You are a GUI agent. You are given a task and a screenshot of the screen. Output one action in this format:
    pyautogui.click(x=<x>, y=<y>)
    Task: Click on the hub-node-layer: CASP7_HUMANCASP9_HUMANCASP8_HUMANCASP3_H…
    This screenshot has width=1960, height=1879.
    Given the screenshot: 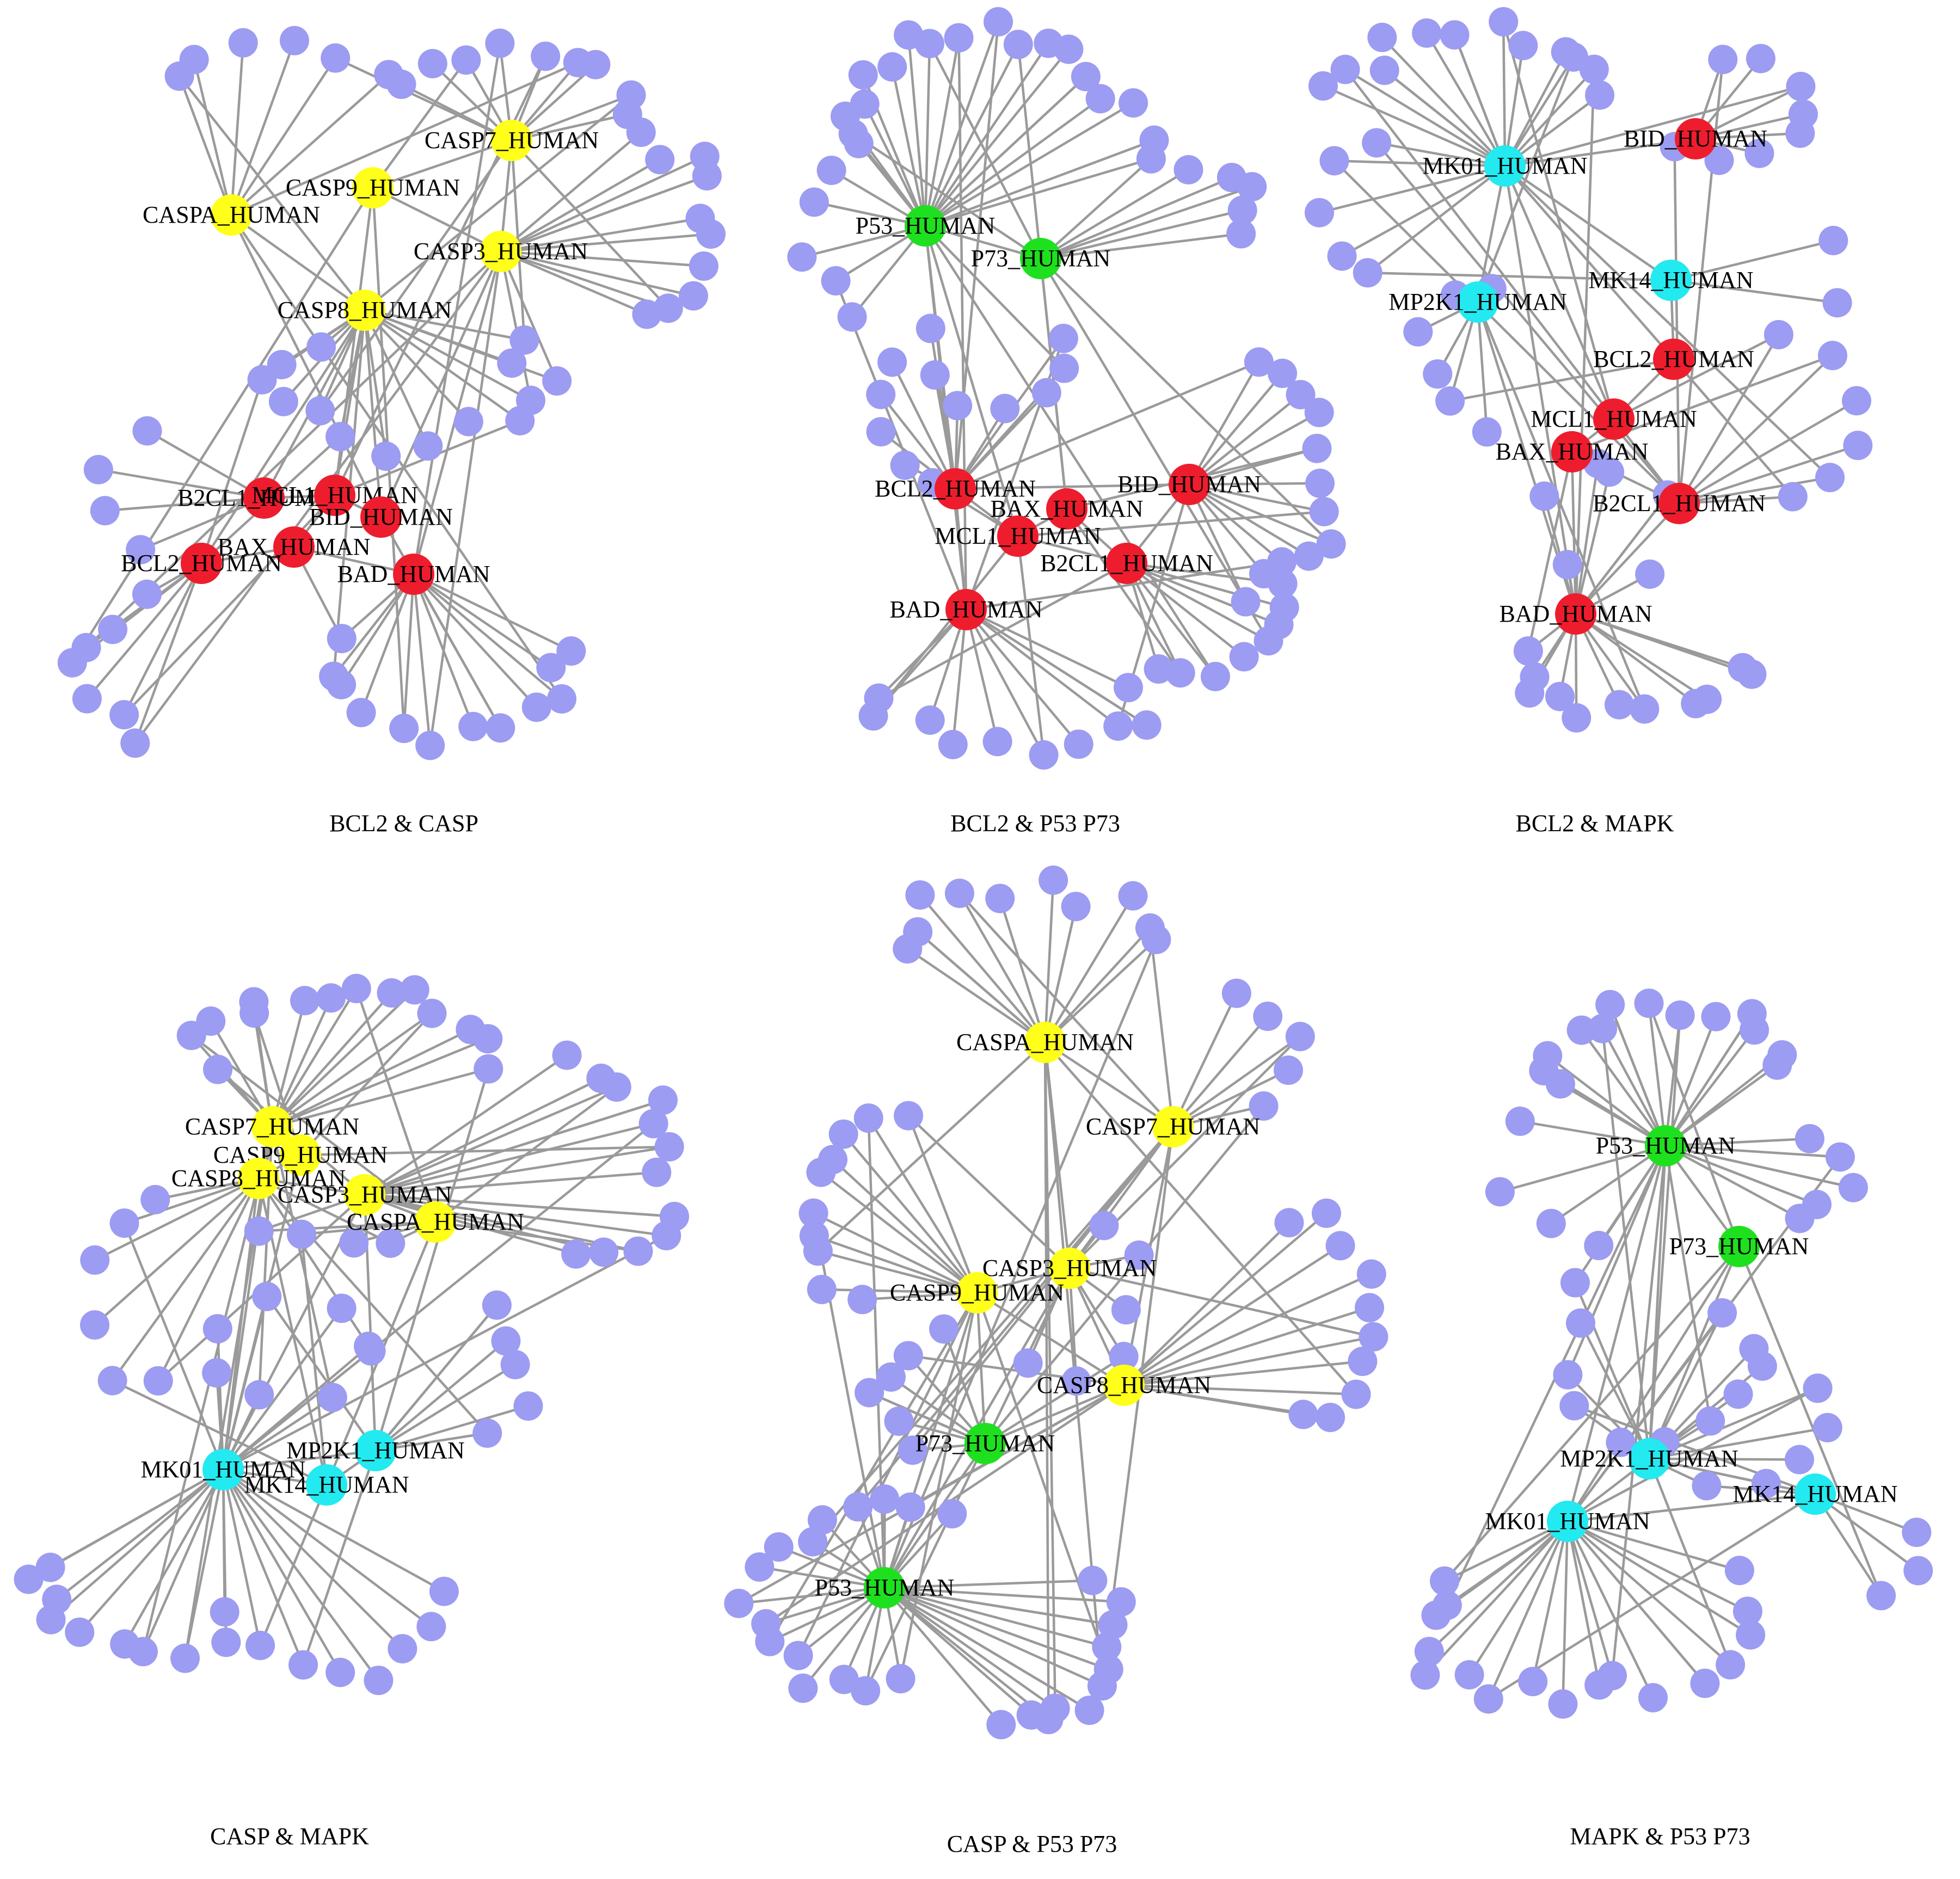 What is the action you would take?
    pyautogui.click(x=332, y=1306)
    